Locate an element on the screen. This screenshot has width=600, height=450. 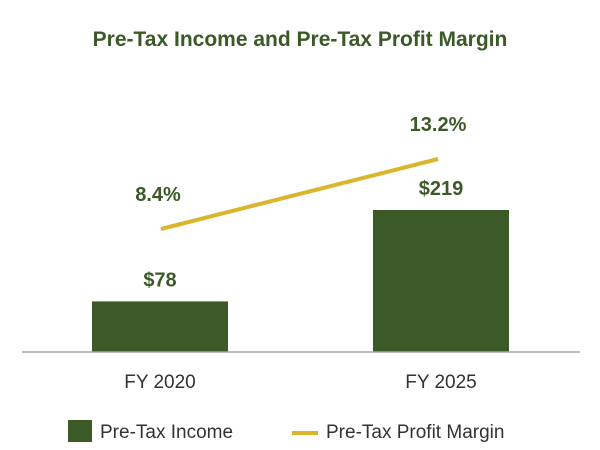
line-value-label-0: 8.4% is located at coordinates (158, 195).